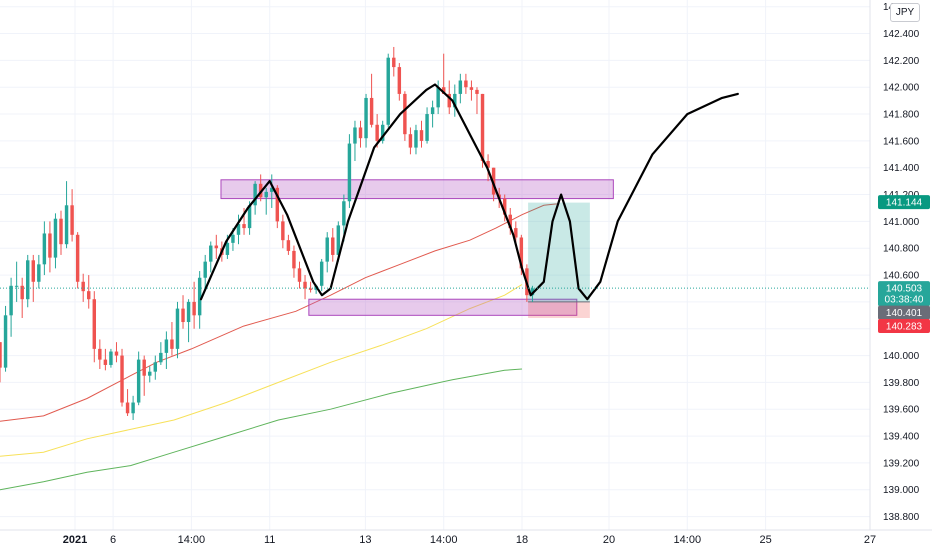  Describe the element at coordinates (901, 249) in the screenshot. I see `price-tick-label: 140.800` at that location.